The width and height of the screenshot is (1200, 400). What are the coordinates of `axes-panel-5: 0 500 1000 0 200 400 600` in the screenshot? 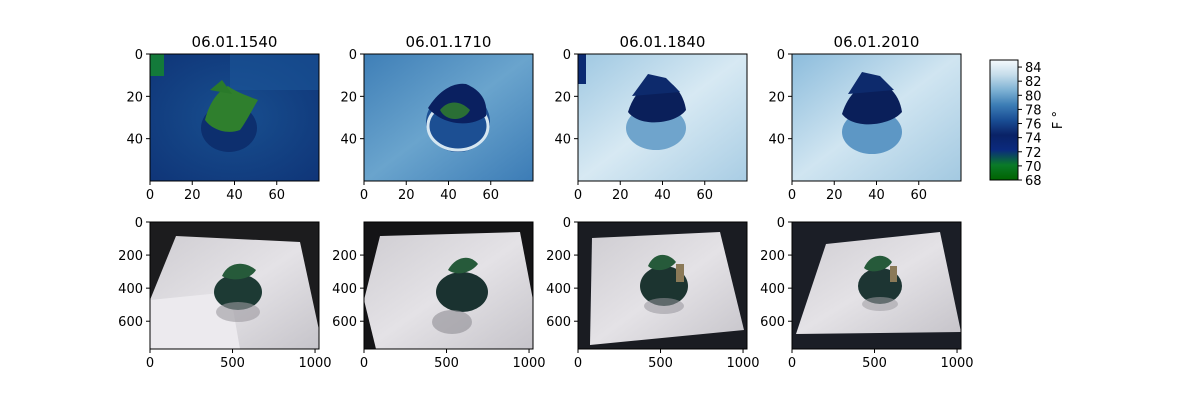 It's located at (224, 293).